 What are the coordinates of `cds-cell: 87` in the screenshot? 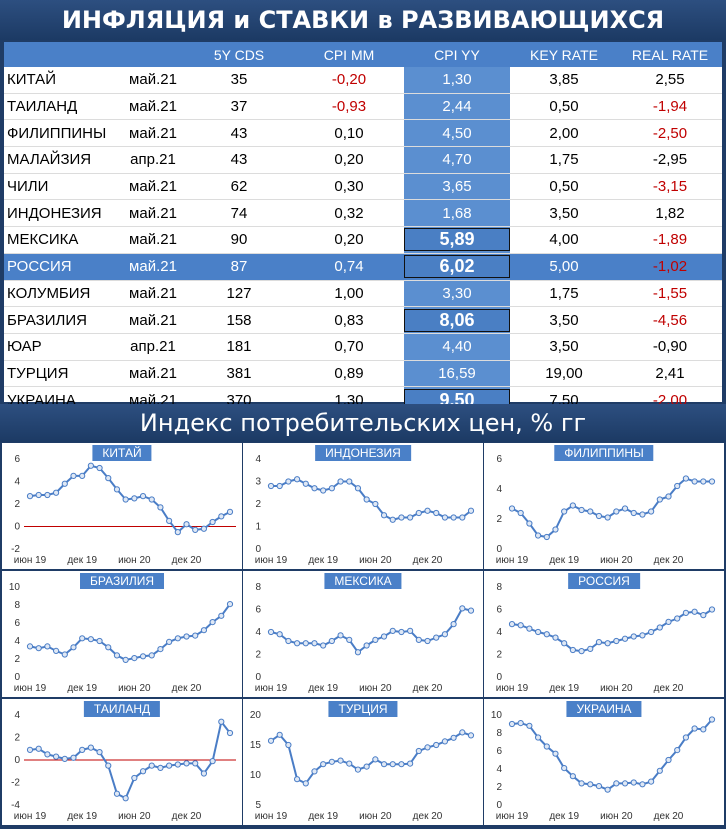 It's located at (239, 267).